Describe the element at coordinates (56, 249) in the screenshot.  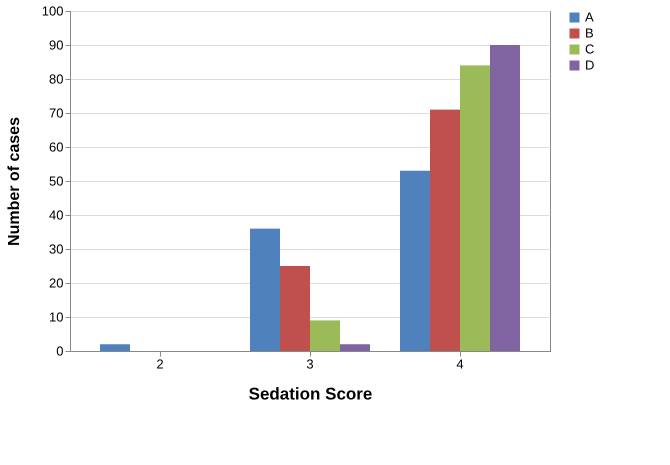
I see `y-tick-label: 30` at that location.